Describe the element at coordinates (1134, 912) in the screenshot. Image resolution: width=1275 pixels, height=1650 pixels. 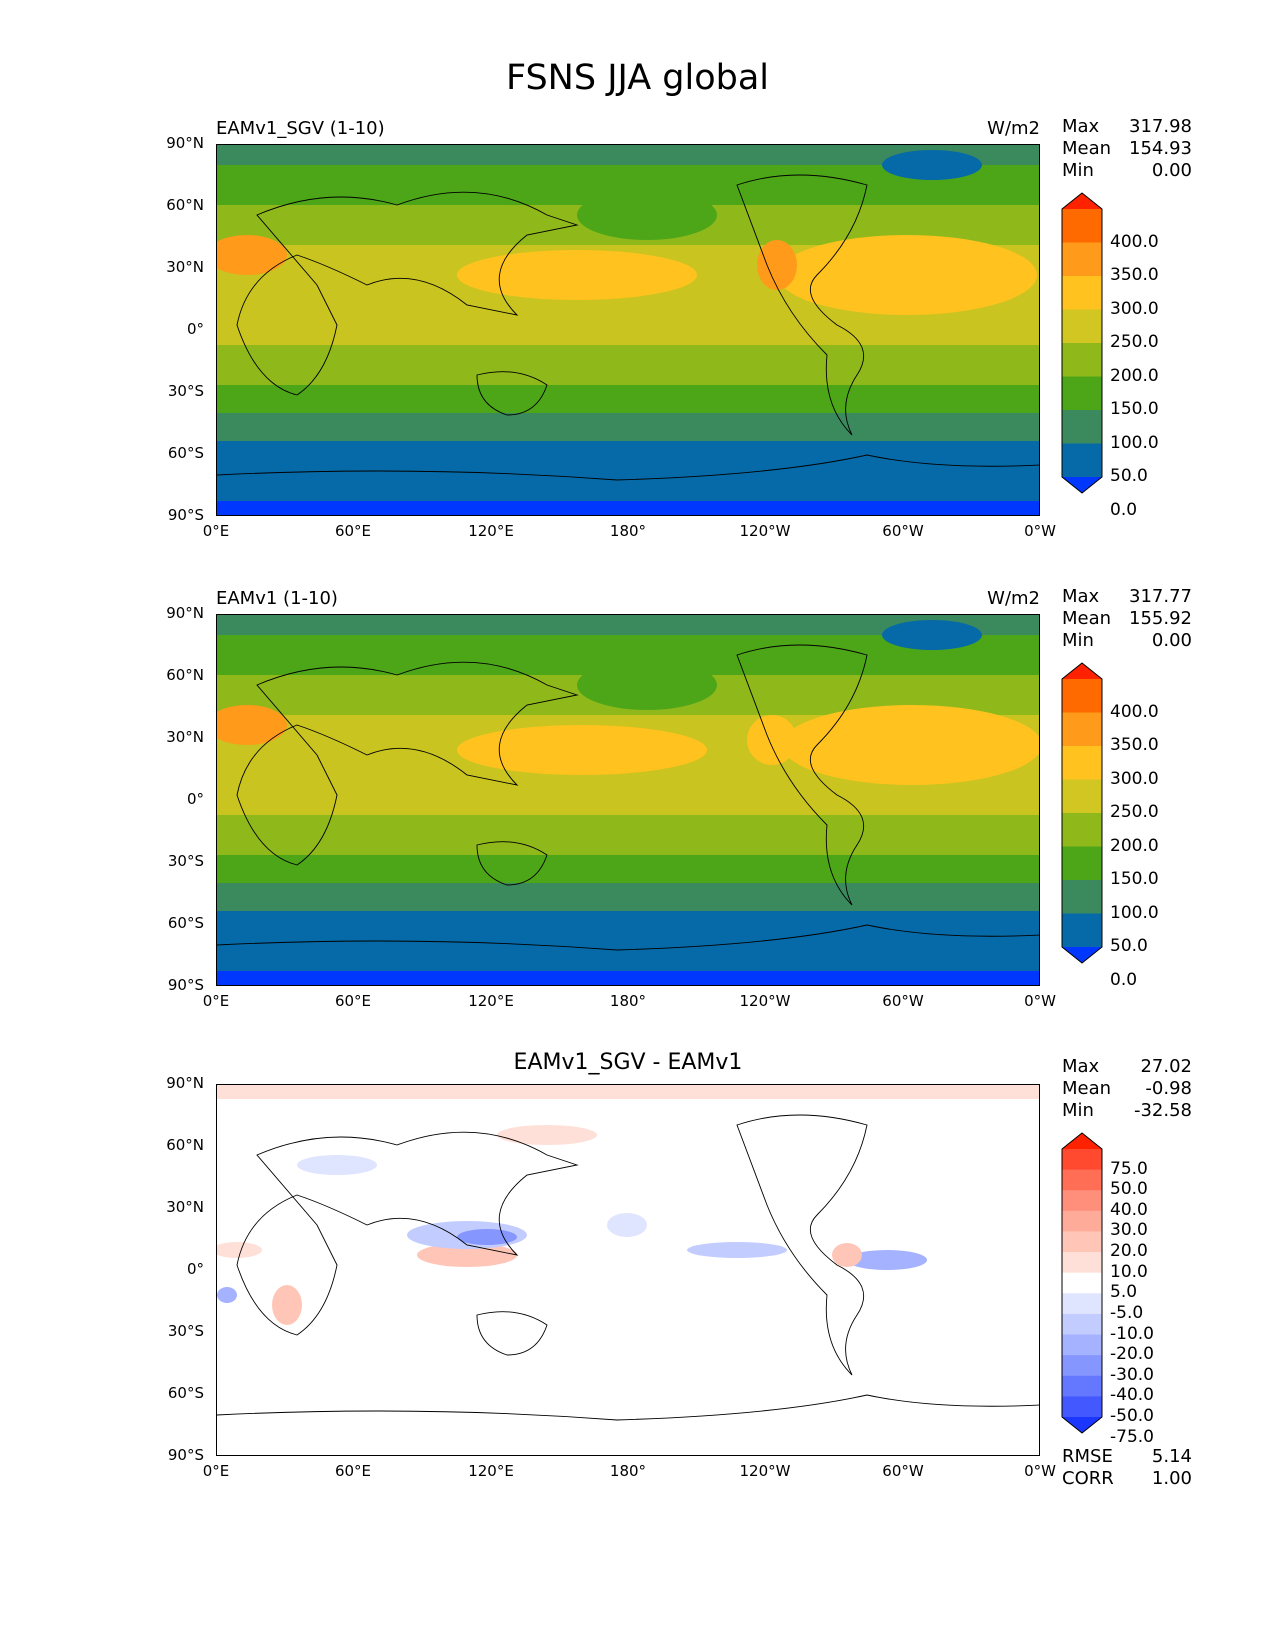
I see `colorbar-label: 100.0` at that location.